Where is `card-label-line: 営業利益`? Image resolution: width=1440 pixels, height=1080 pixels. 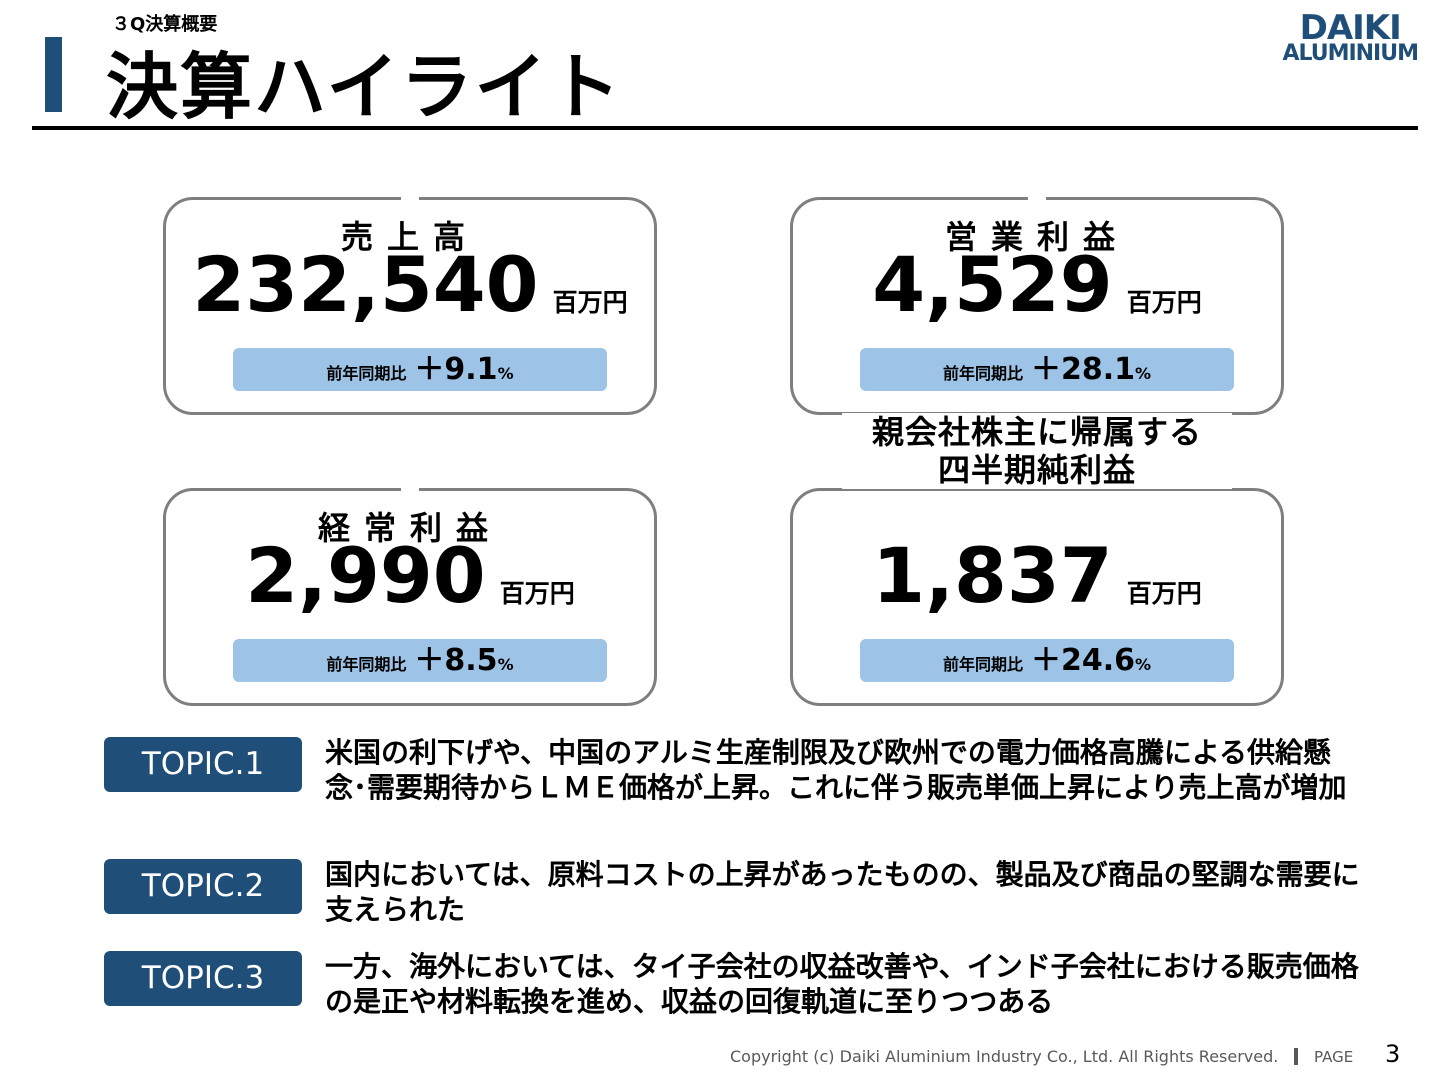 card-label-line: 営業利益 is located at coordinates (1036, 237).